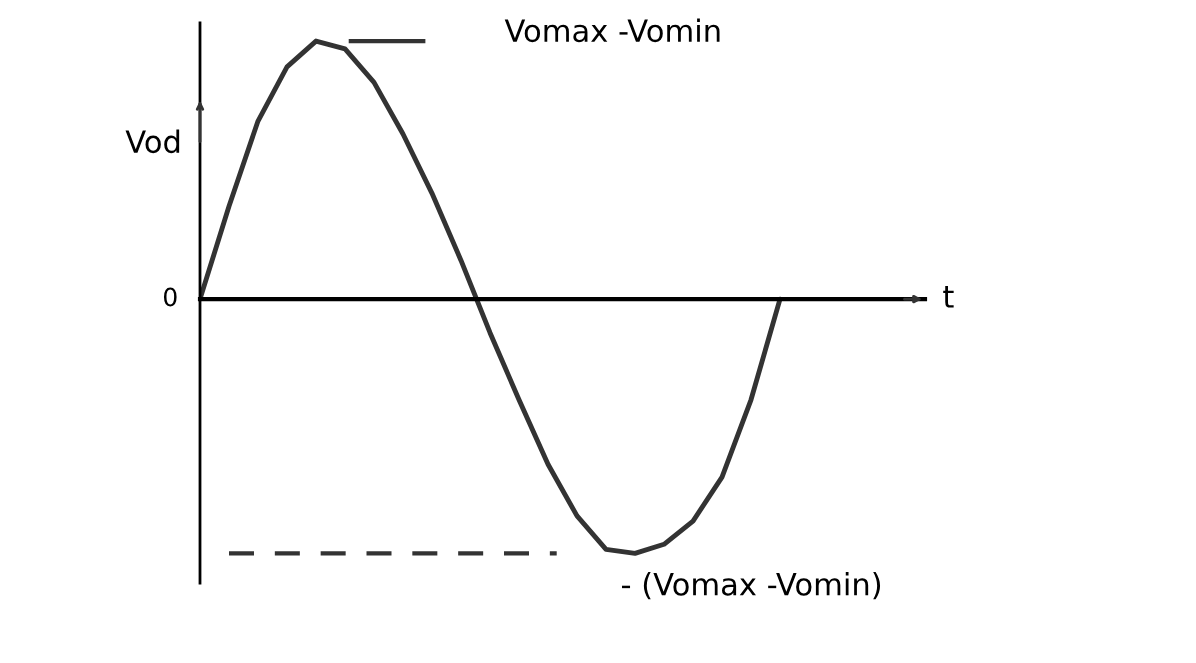  What do you see at coordinates (152, 141) in the screenshot?
I see `y-axis-title: Vod` at bounding box center [152, 141].